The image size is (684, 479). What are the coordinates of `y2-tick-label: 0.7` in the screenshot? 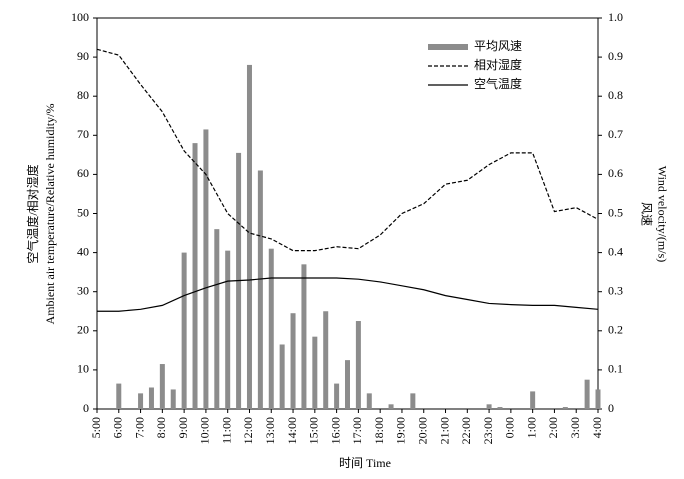 It's located at (615, 134).